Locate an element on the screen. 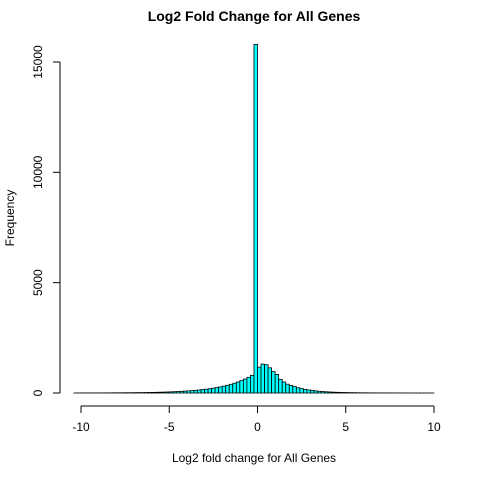 The image size is (480, 480). x-tick-label: -5 is located at coordinates (169, 427).